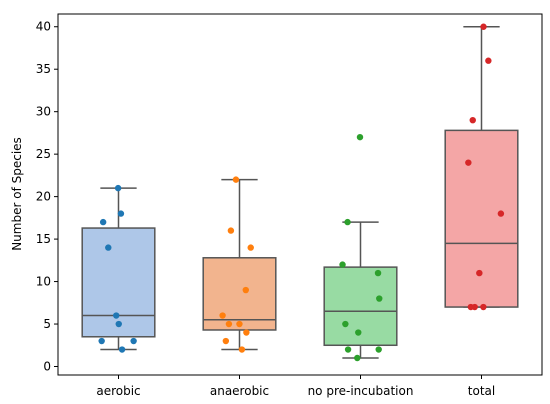 This screenshot has width=550, height=404. I want to click on y-tick-label: 0, so click(47, 367).